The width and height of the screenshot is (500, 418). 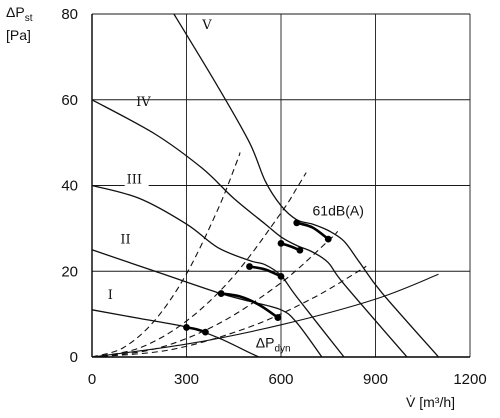 I want to click on series-label-background, so click(x=136, y=180).